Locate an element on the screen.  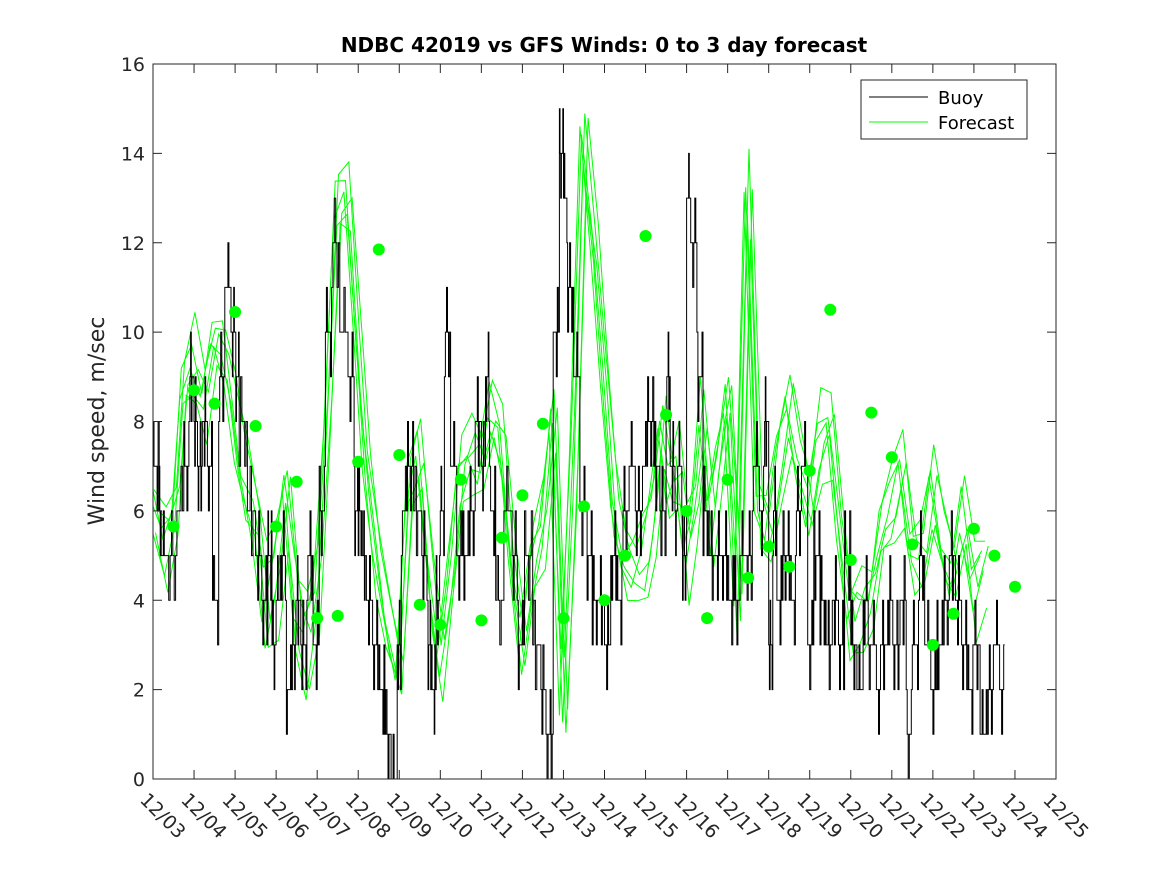
x-tick-label: 12/15 is located at coordinates (655, 816).